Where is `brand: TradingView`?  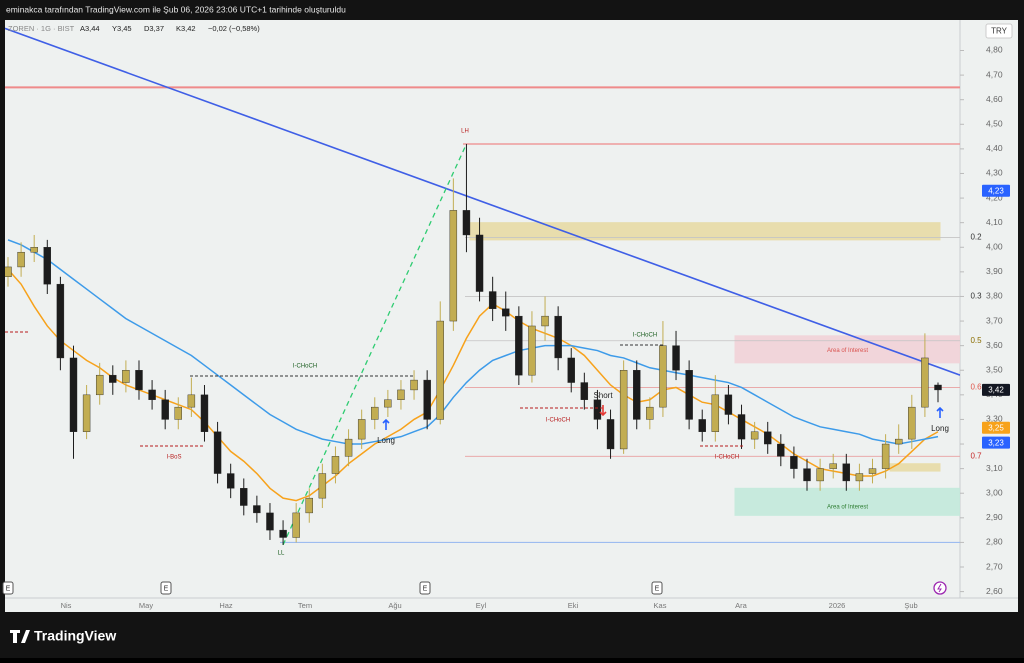
brand: TradingView is located at coordinates (63, 636).